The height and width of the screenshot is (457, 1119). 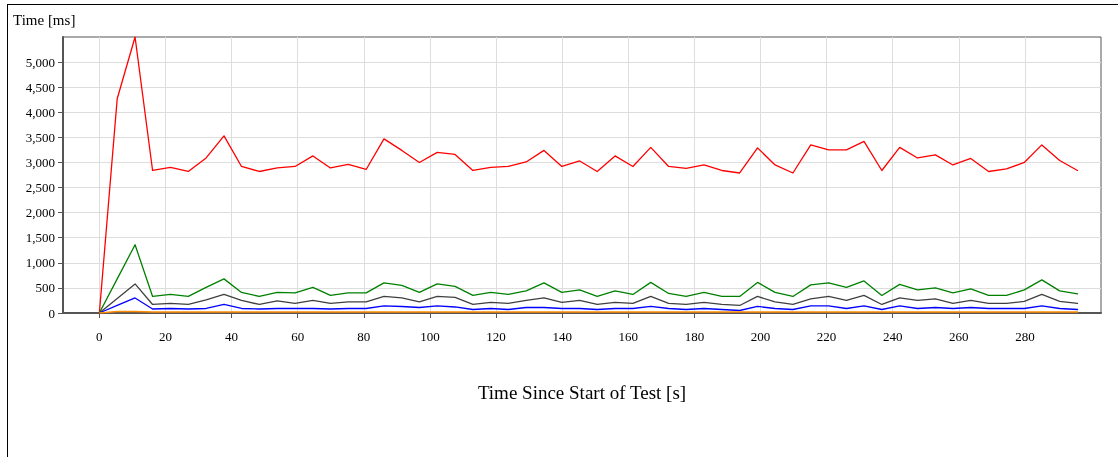 What do you see at coordinates (99, 336) in the screenshot?
I see `x-tick-label: 0` at bounding box center [99, 336].